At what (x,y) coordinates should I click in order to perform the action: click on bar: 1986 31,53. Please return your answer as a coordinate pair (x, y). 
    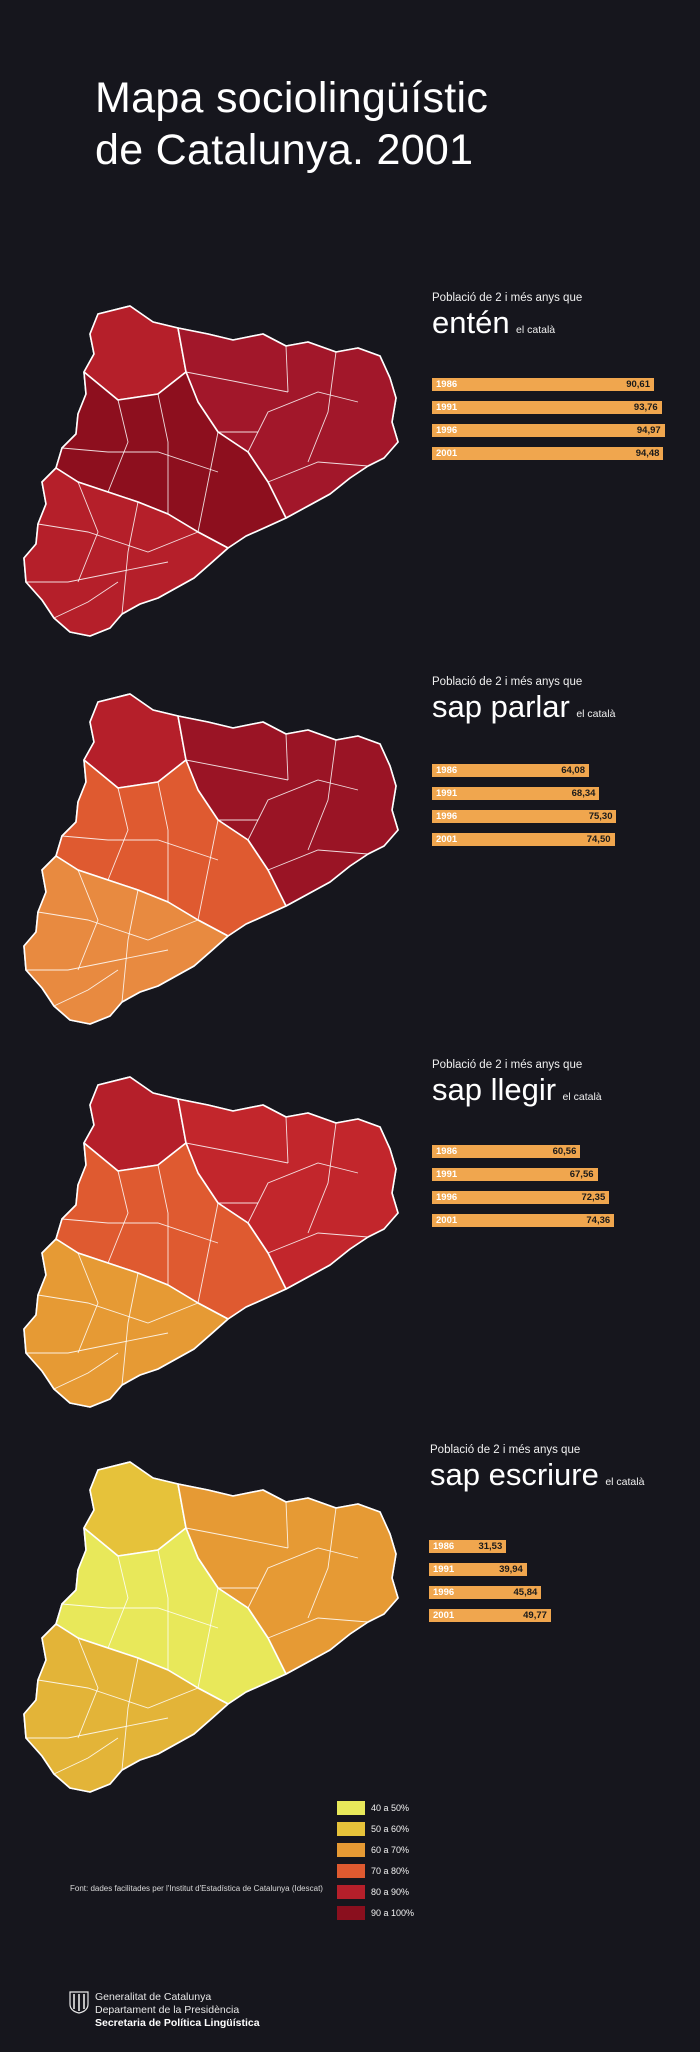
    Looking at the image, I should click on (468, 1546).